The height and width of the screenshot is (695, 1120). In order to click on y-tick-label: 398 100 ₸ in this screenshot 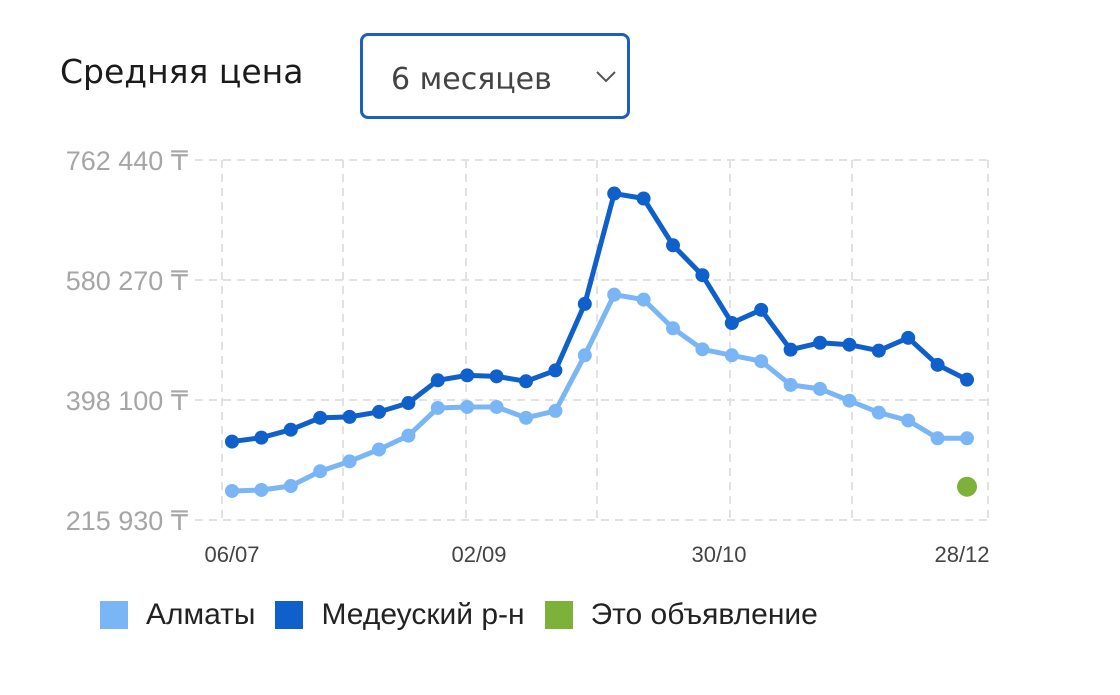, I will do `click(127, 401)`.